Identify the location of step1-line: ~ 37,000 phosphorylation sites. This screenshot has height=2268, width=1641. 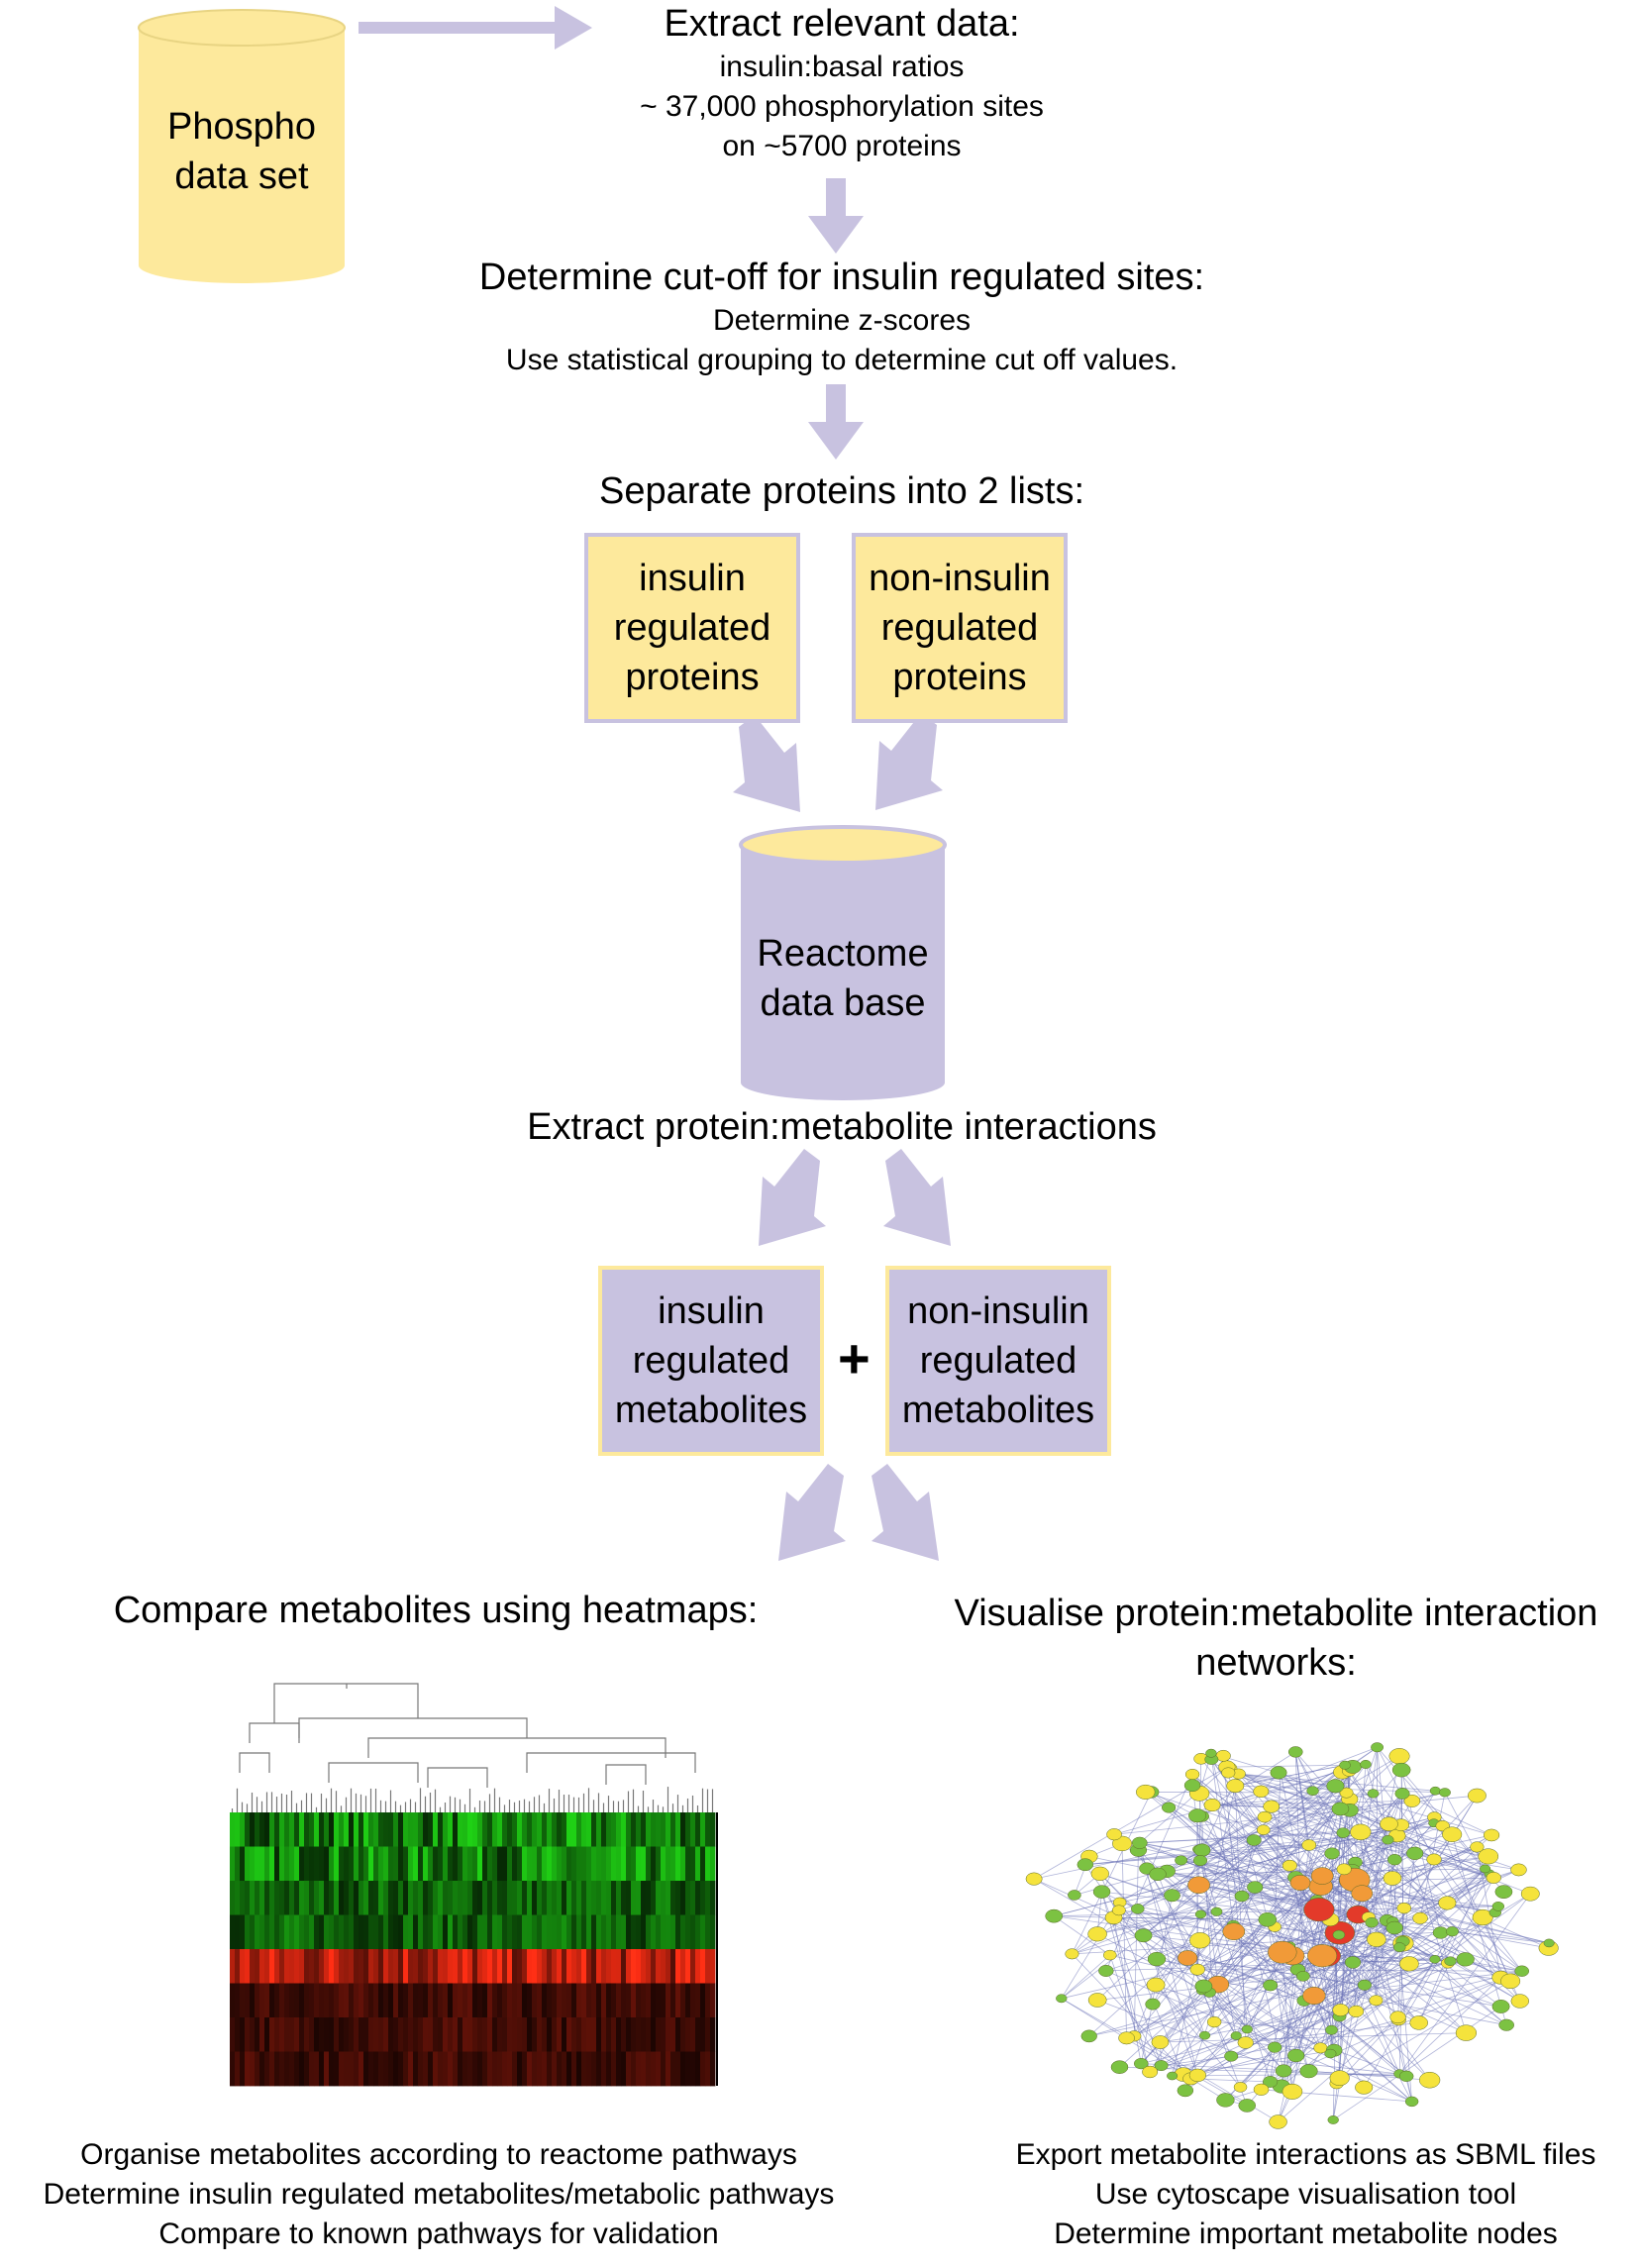
(842, 106).